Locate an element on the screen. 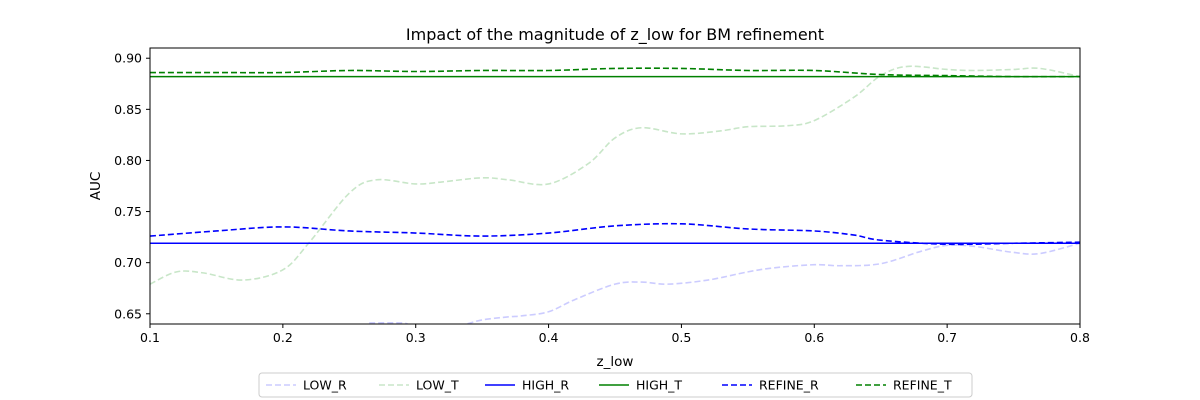  y-axis-ticks: 0.65 0.70 0.75 0.80 0.85 0.90 is located at coordinates (132, 186).